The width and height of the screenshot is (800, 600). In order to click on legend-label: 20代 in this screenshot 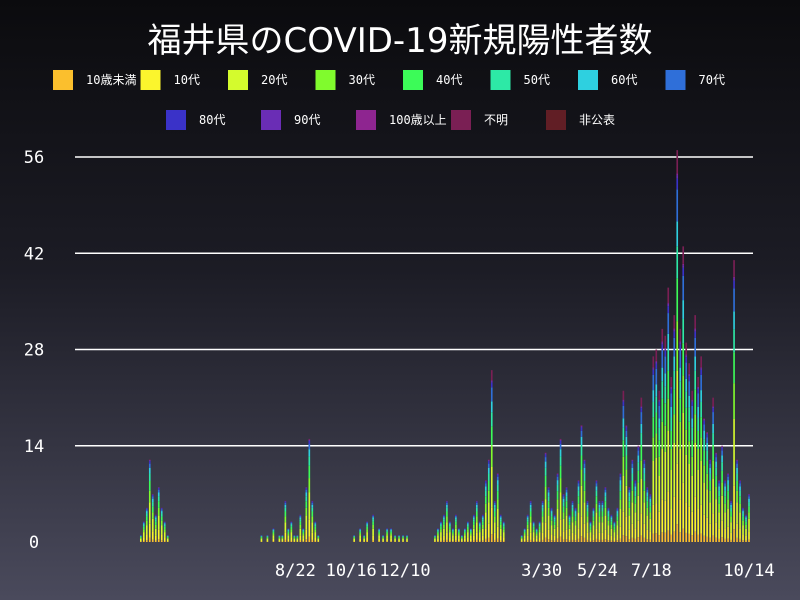, I will do `click(274, 80)`.